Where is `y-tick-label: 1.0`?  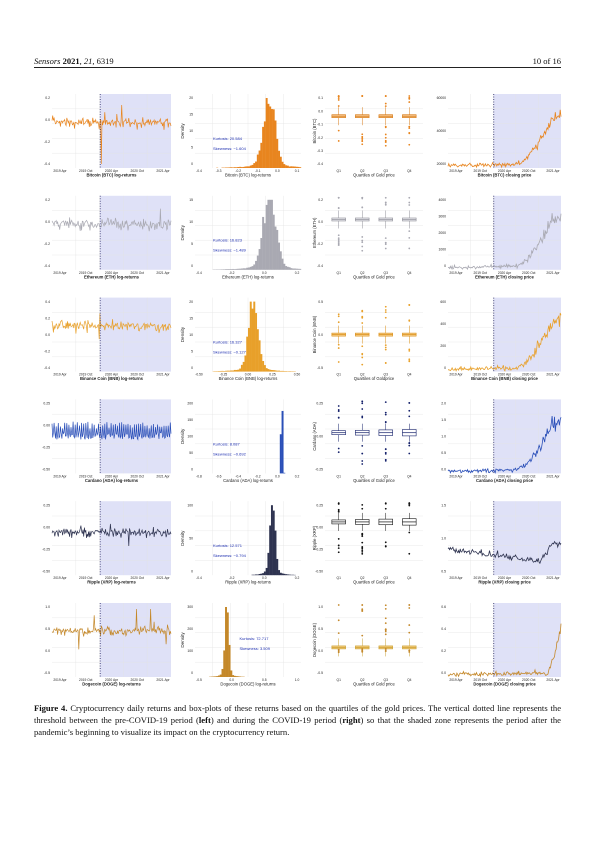
y-tick-label: 1.0 is located at coordinates (443, 437).